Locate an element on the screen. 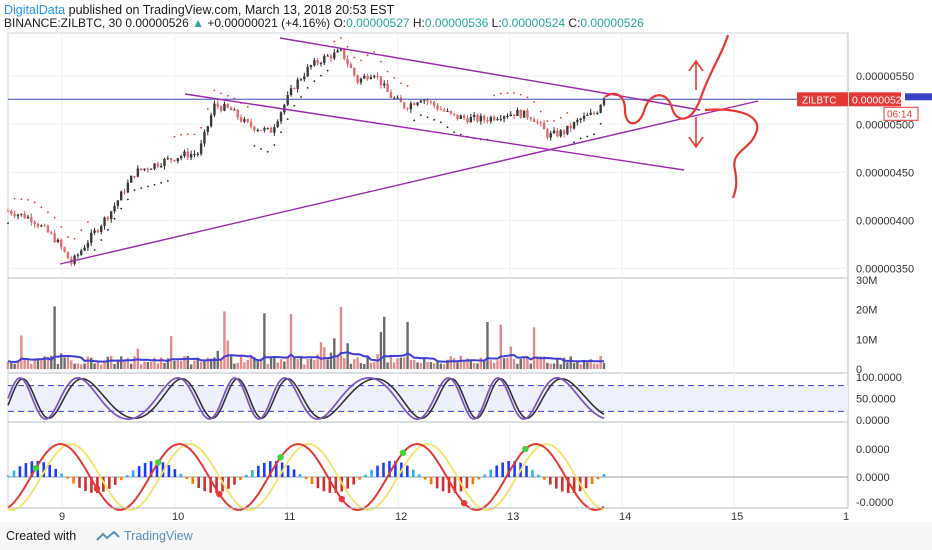 The image size is (932, 550). author-link: DigitalData is located at coordinates (35, 10).